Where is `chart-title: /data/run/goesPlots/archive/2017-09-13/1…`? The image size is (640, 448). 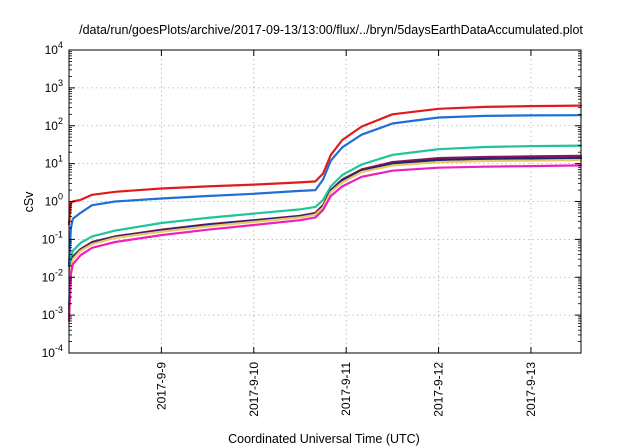
chart-title: /data/run/goesPlots/archive/2017-09-13/1… is located at coordinates (331, 30).